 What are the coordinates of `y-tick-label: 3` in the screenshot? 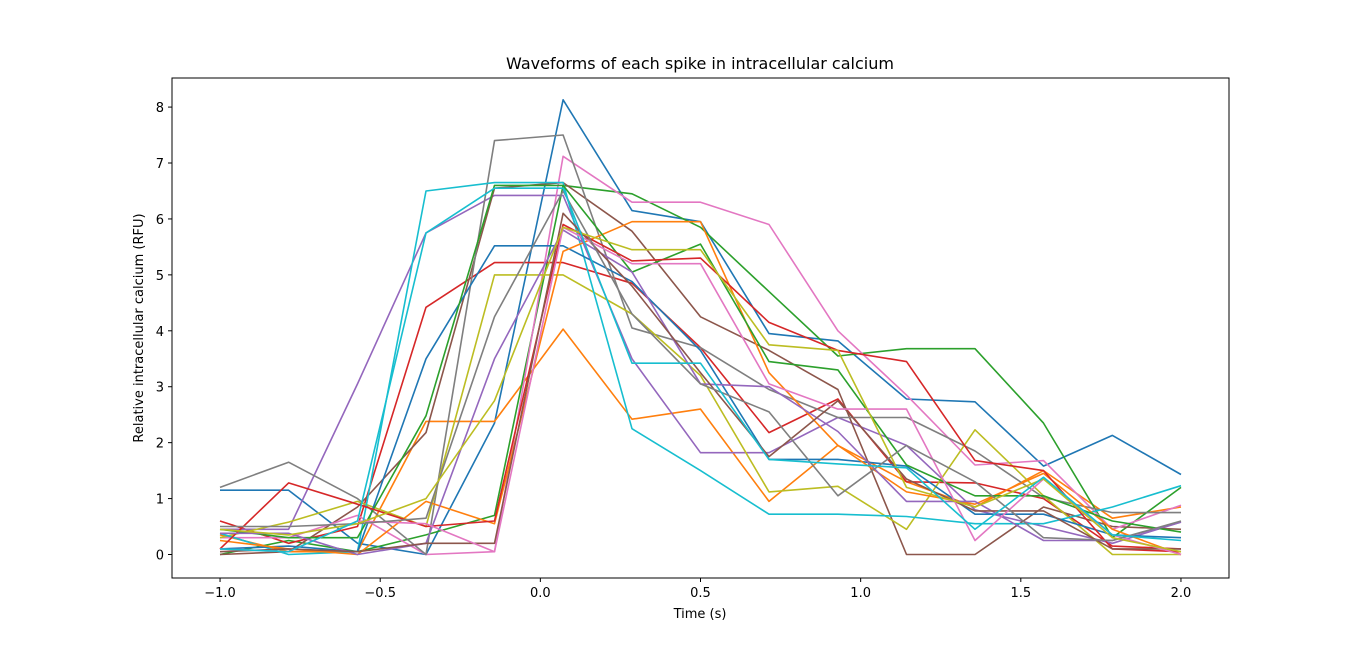 It's located at (160, 388).